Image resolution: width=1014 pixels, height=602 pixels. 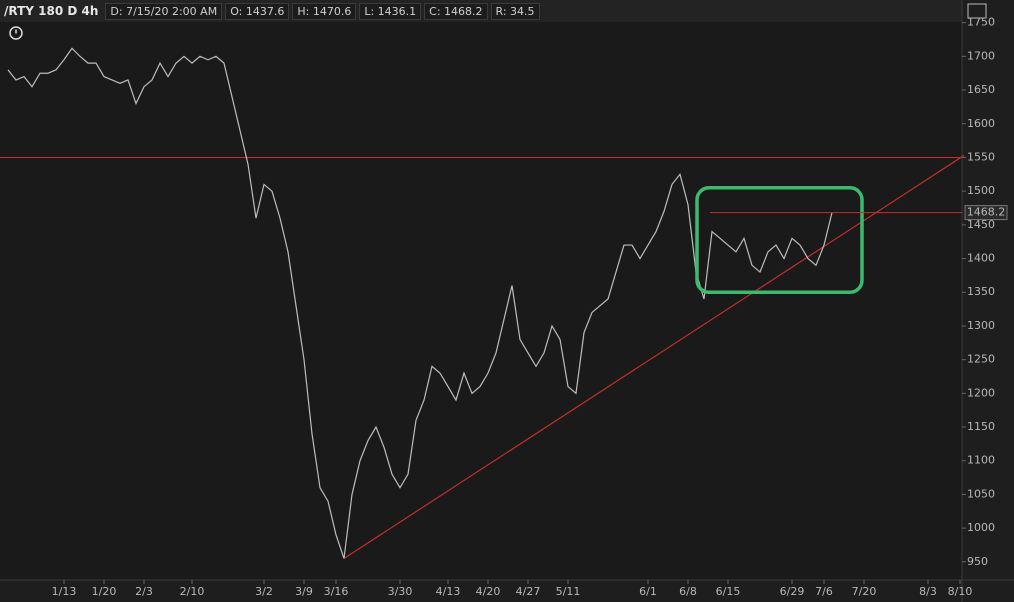 What do you see at coordinates (304, 591) in the screenshot?
I see `x-tick-label: 3/9` at bounding box center [304, 591].